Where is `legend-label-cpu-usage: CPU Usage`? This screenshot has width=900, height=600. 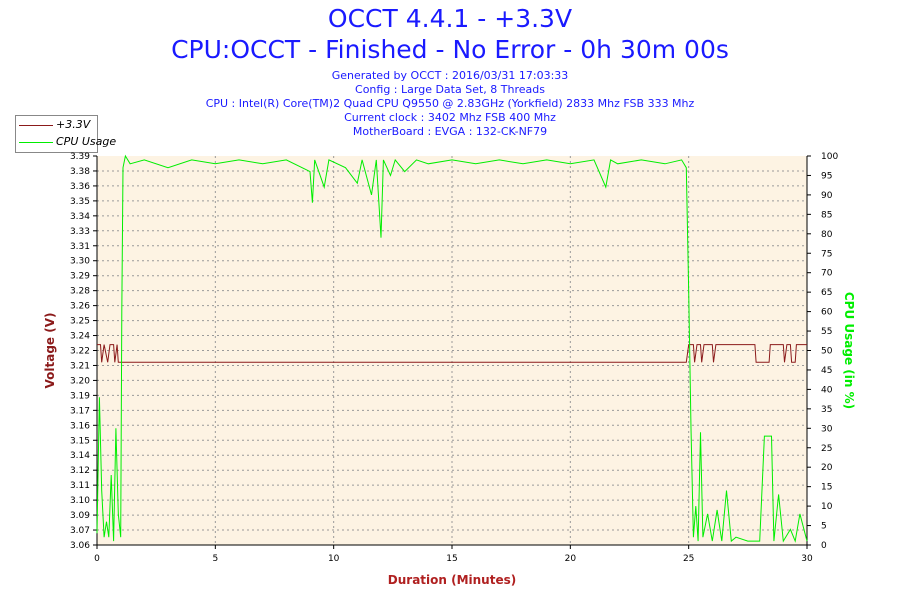 legend-label-cpu-usage: CPU Usage is located at coordinates (86, 141).